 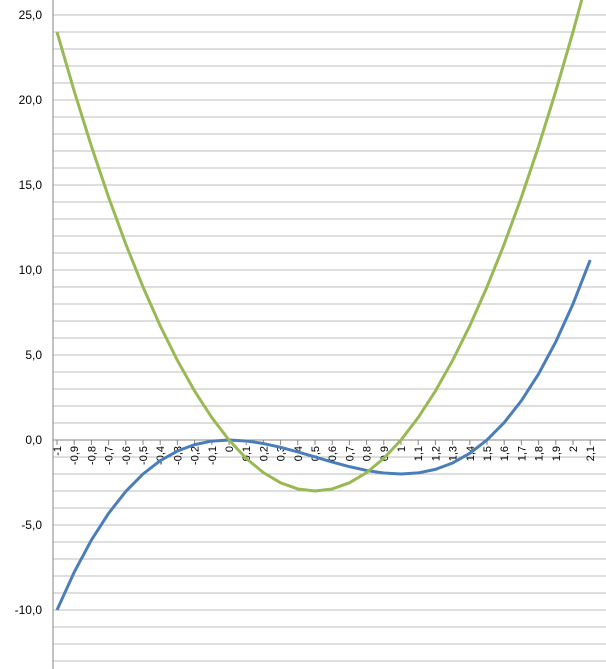 What do you see at coordinates (58, 451) in the screenshot?
I see `x-tick-label: -1` at bounding box center [58, 451].